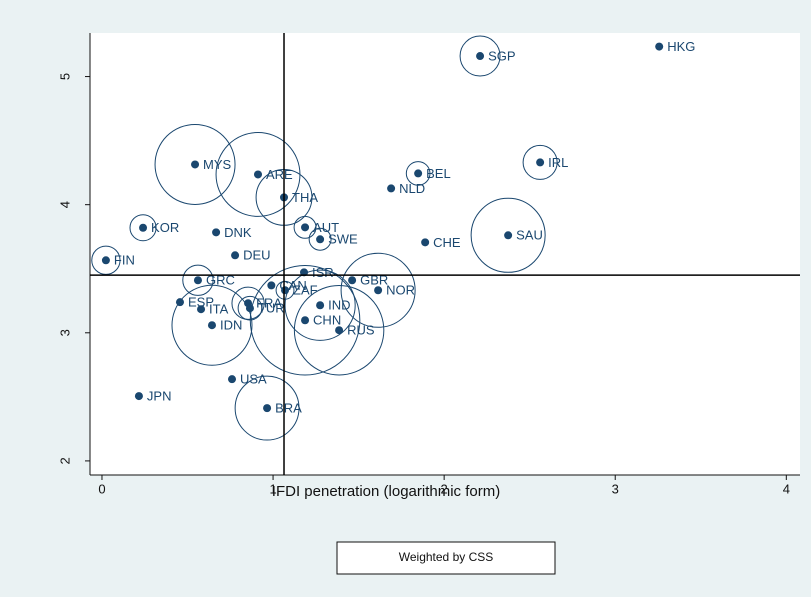 The width and height of the screenshot is (811, 597). What do you see at coordinates (165, 227) in the screenshot?
I see `point-label: KOR` at bounding box center [165, 227].